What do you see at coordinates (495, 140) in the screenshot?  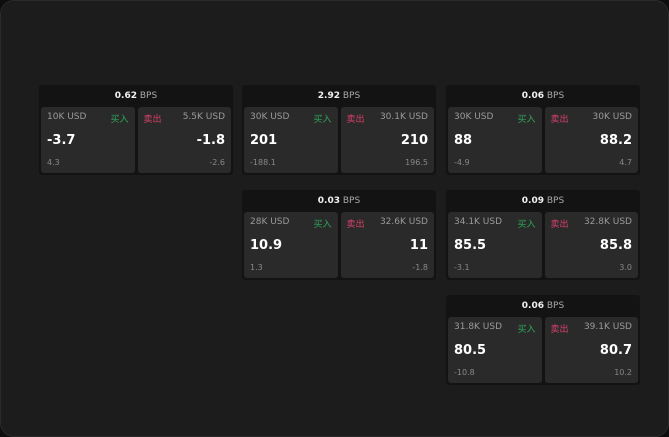 I see `buy-button: 30K USD 买入 88 -4.9` at bounding box center [495, 140].